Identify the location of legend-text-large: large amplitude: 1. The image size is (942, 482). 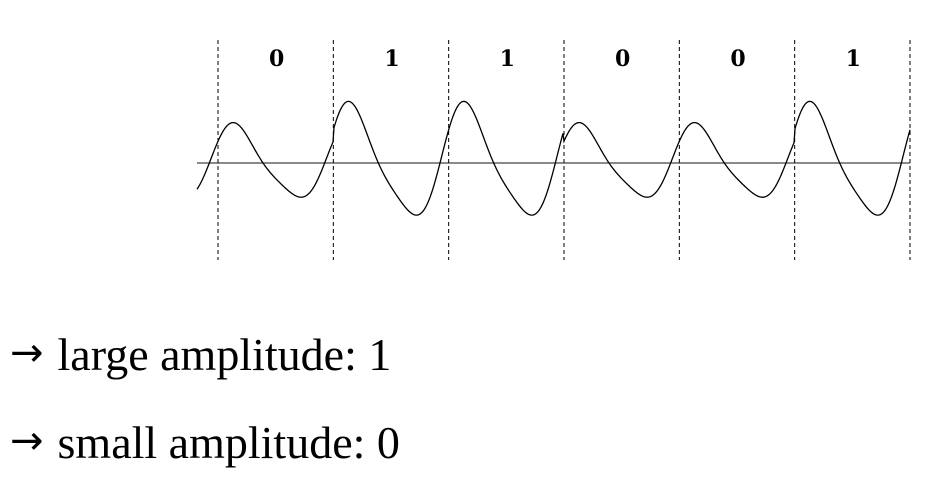
(224, 354).